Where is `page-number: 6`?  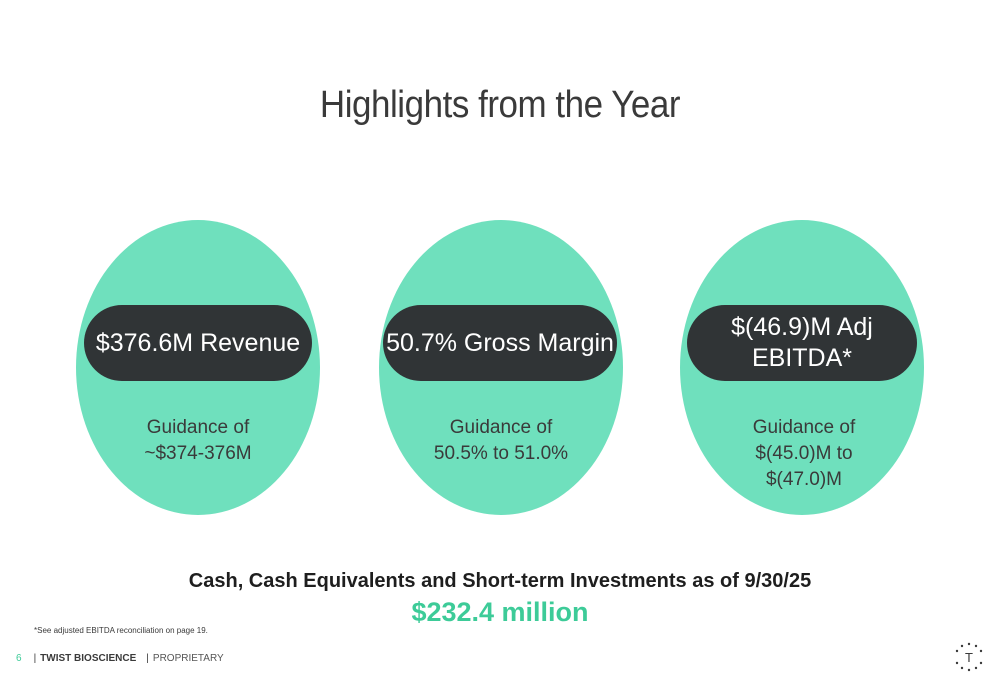
page-number: 6 is located at coordinates (19, 658).